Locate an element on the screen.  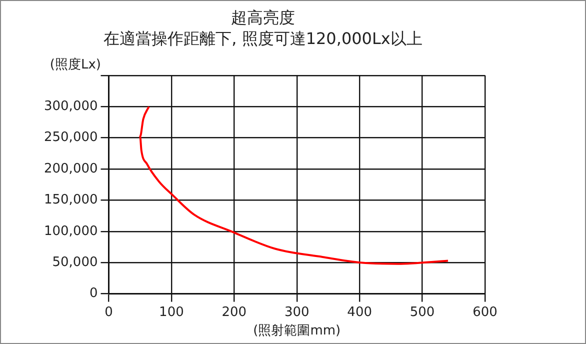
x-tick-label: 100 is located at coordinates (171, 312).